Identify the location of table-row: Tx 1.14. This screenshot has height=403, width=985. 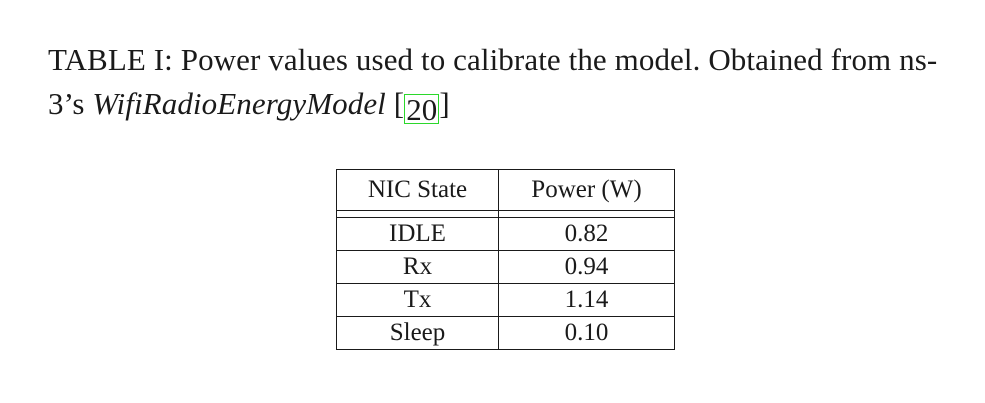
(505, 300).